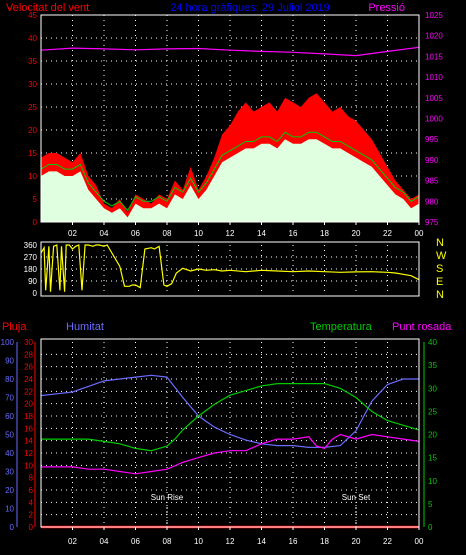 The height and width of the screenshot is (555, 466). I want to click on temperature-tick-label: 10, so click(432, 481).